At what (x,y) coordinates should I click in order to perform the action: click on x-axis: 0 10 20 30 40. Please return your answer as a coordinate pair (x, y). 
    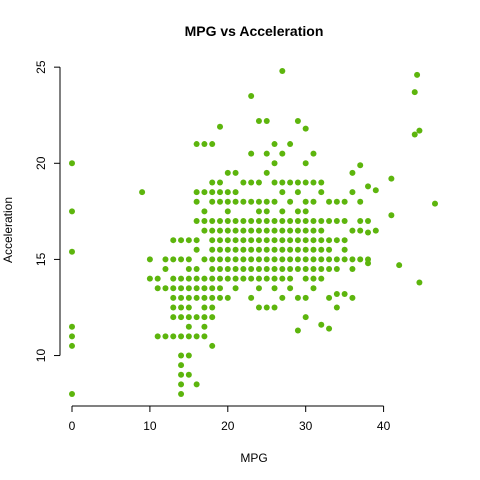
    Looking at the image, I should click on (230, 419).